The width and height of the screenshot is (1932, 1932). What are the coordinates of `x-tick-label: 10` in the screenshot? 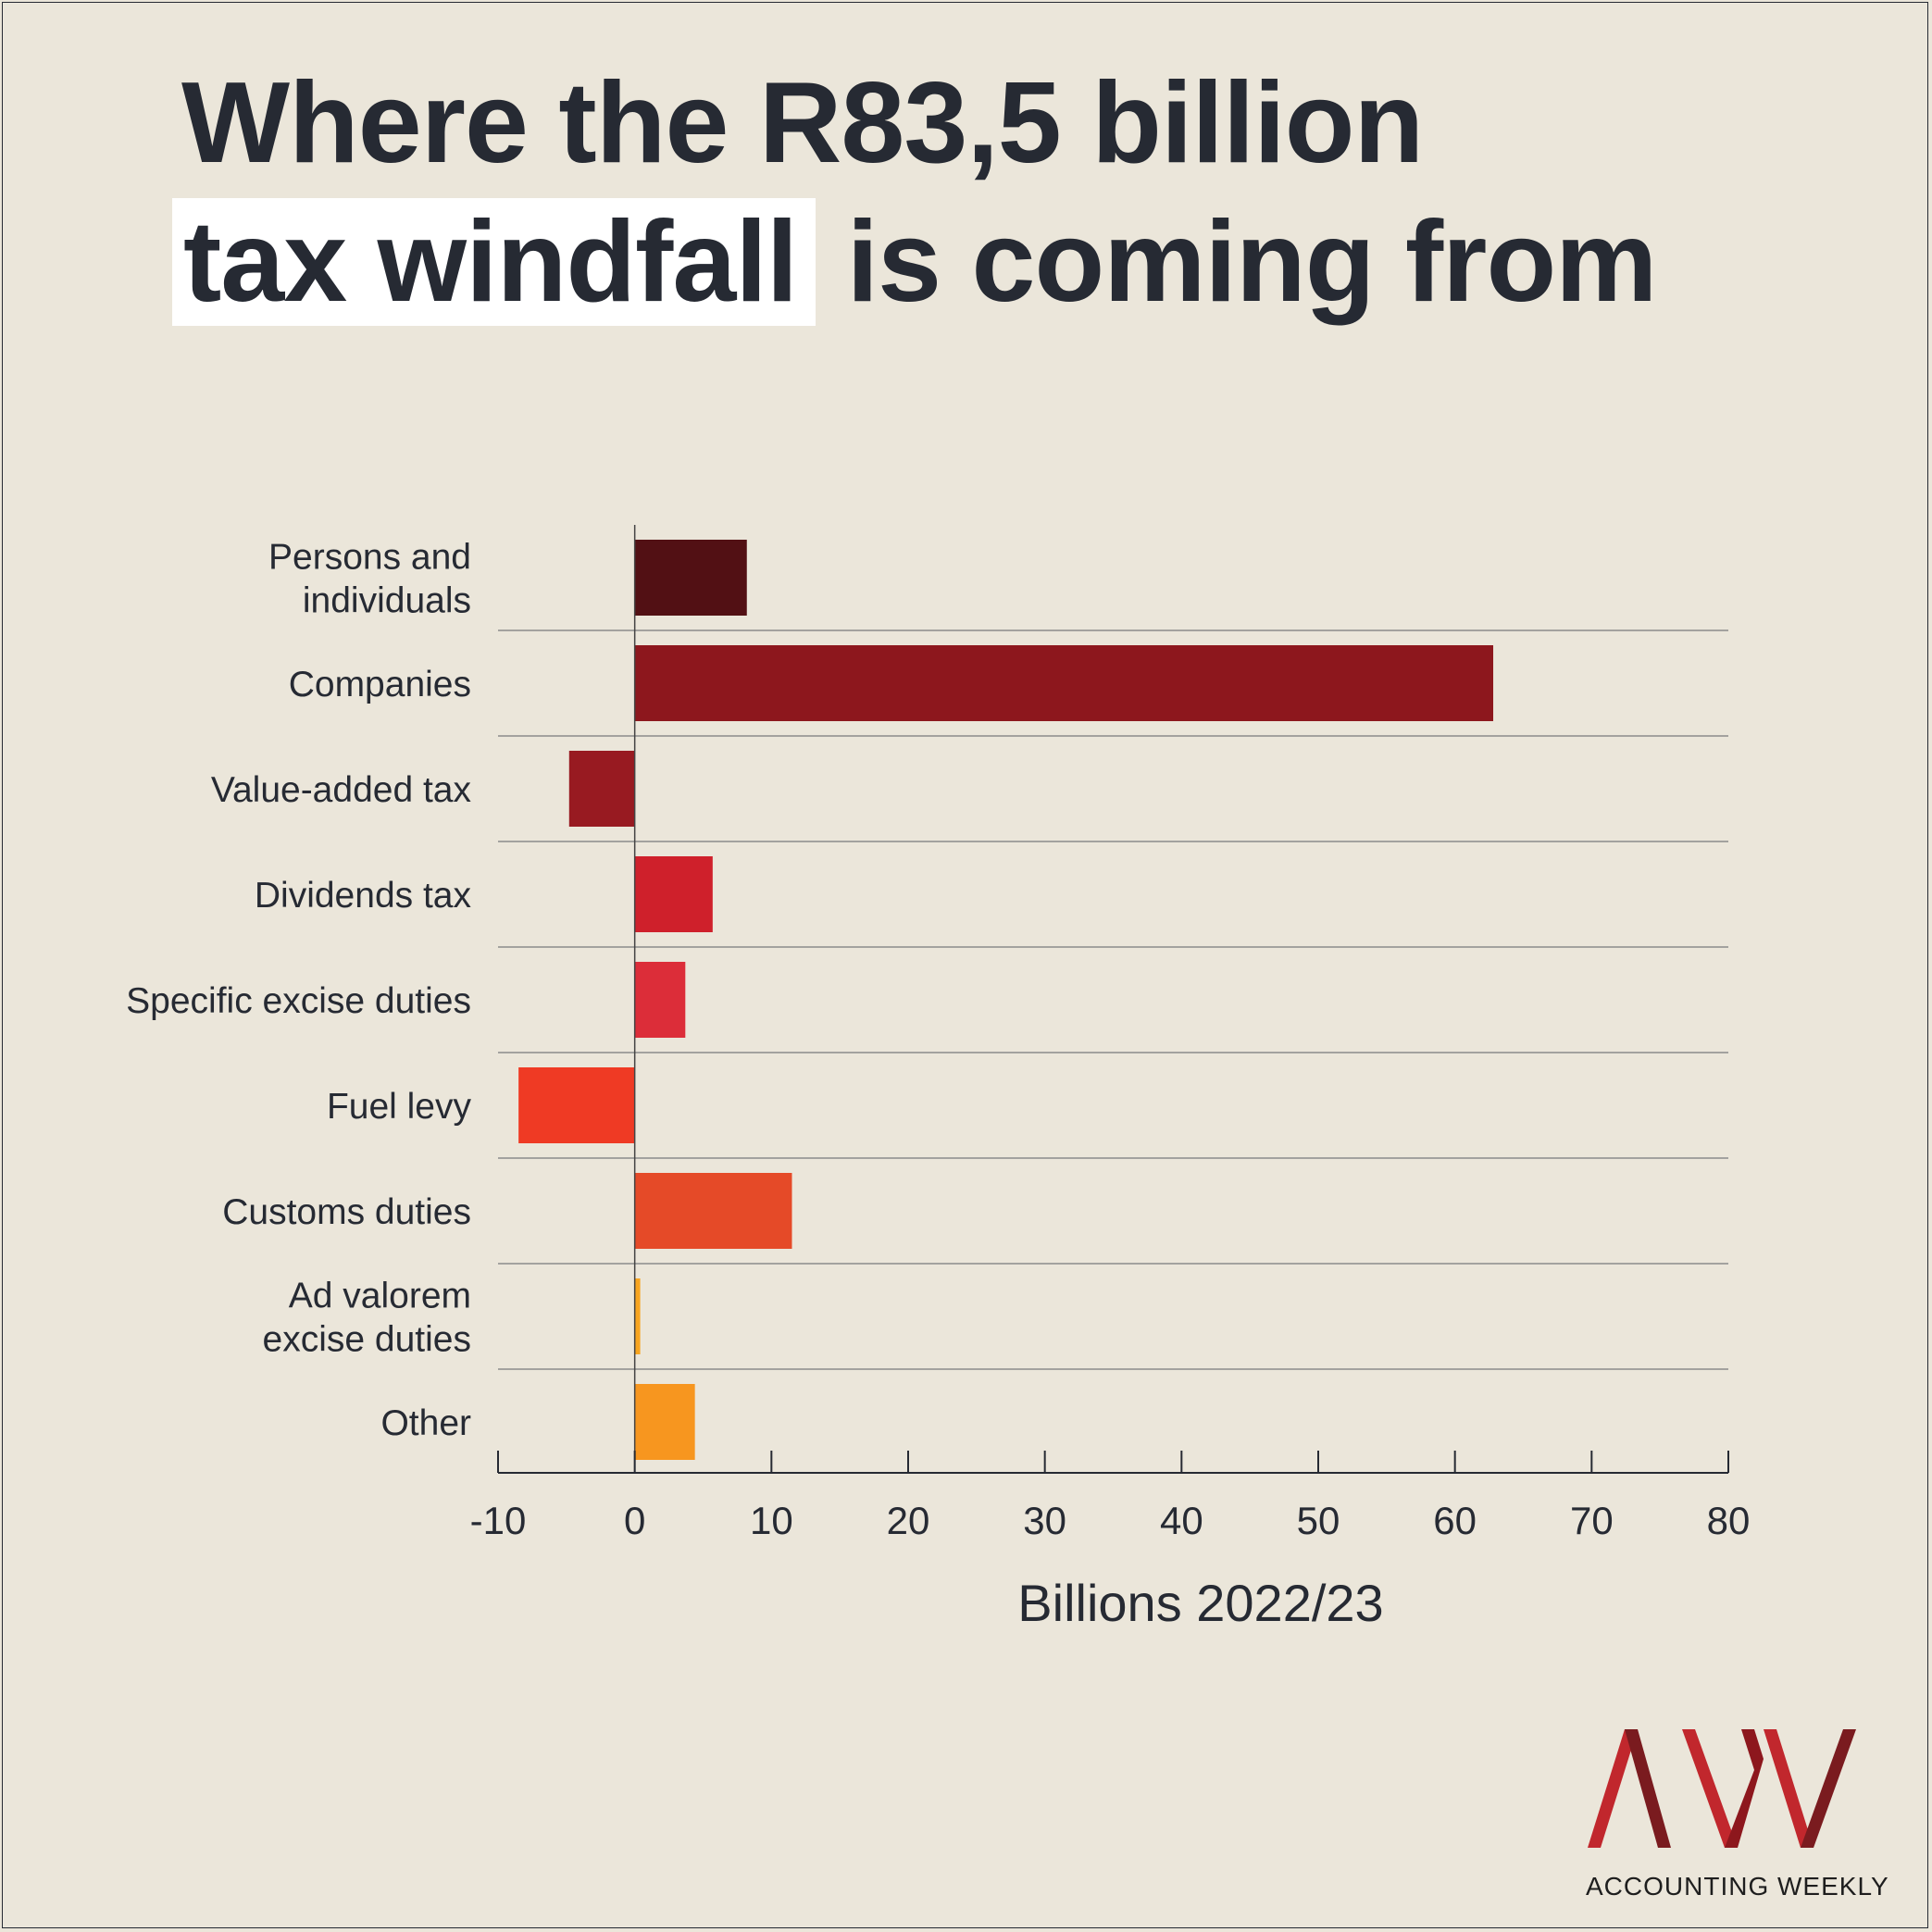 It's located at (771, 1520).